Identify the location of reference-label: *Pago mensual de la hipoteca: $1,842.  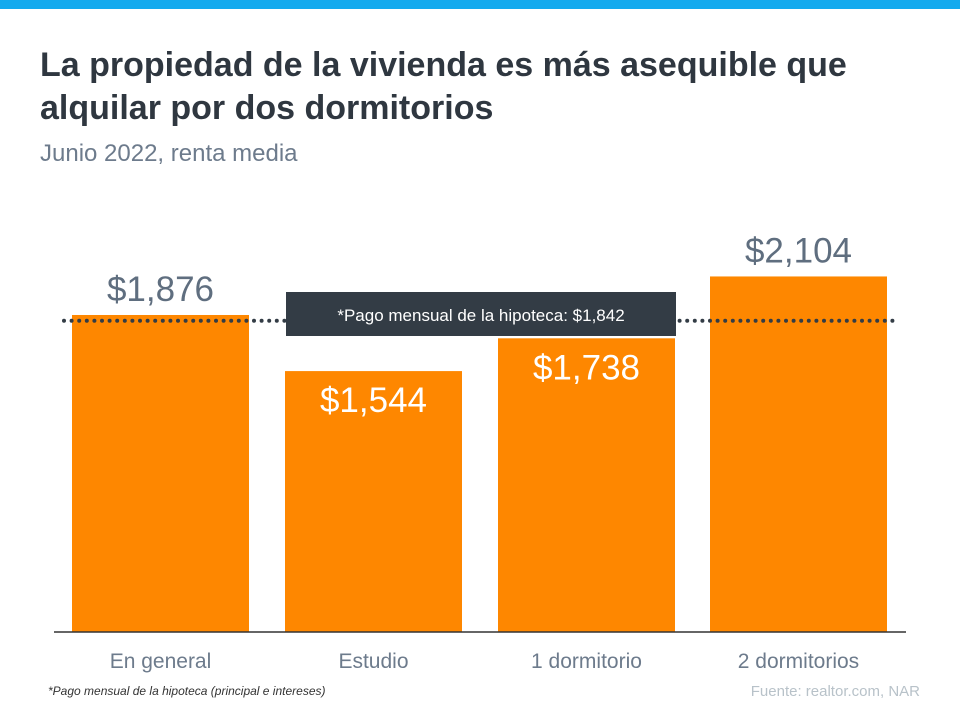
(480, 315).